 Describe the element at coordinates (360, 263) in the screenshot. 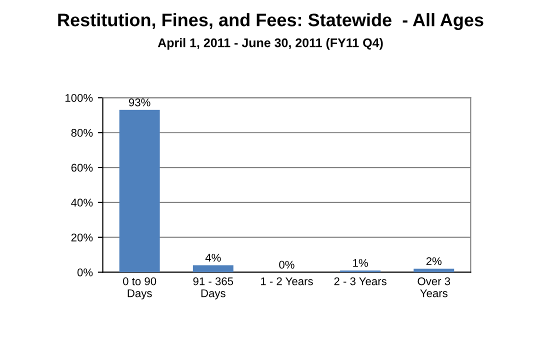

I see `data-label: 1%` at that location.